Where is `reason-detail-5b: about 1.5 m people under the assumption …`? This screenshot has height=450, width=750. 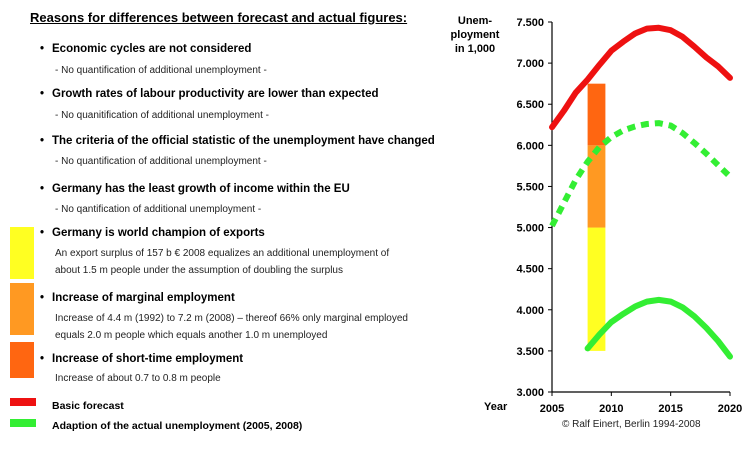
reason-detail-5b: about 1.5 m people under the assumption … is located at coordinates (199, 270).